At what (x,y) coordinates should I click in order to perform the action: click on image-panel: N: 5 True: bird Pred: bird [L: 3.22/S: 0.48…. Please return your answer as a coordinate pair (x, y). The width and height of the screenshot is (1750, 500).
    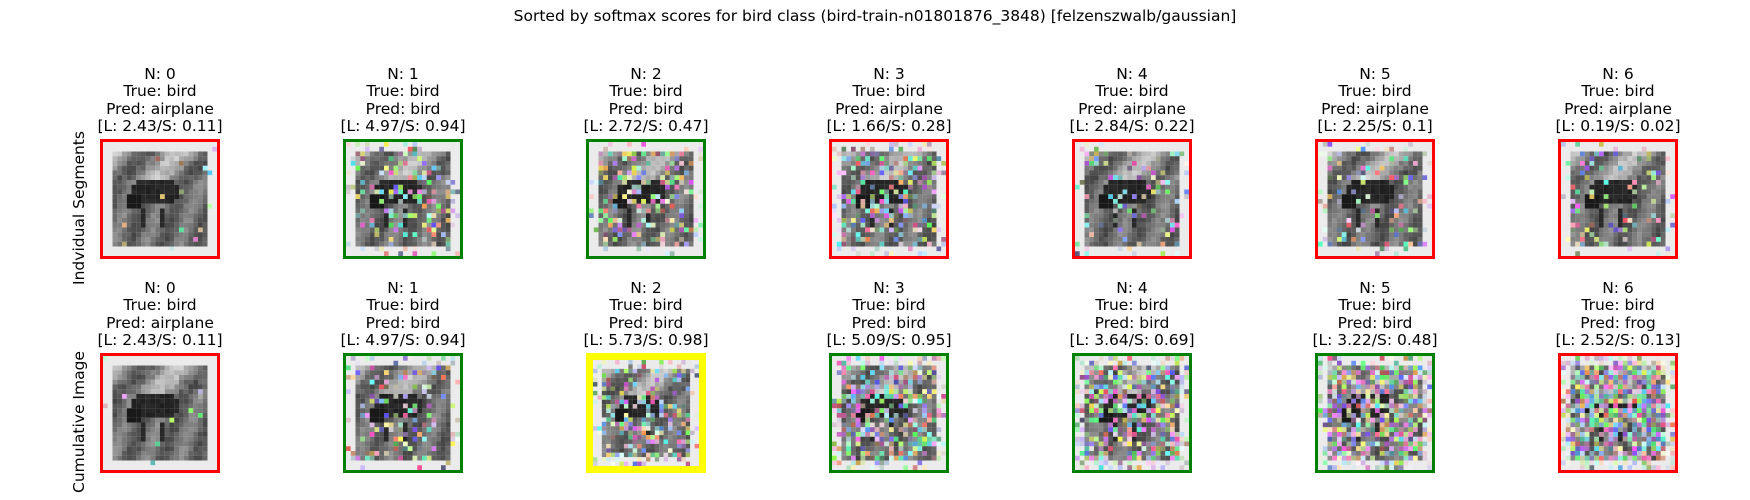
    Looking at the image, I should click on (1375, 384).